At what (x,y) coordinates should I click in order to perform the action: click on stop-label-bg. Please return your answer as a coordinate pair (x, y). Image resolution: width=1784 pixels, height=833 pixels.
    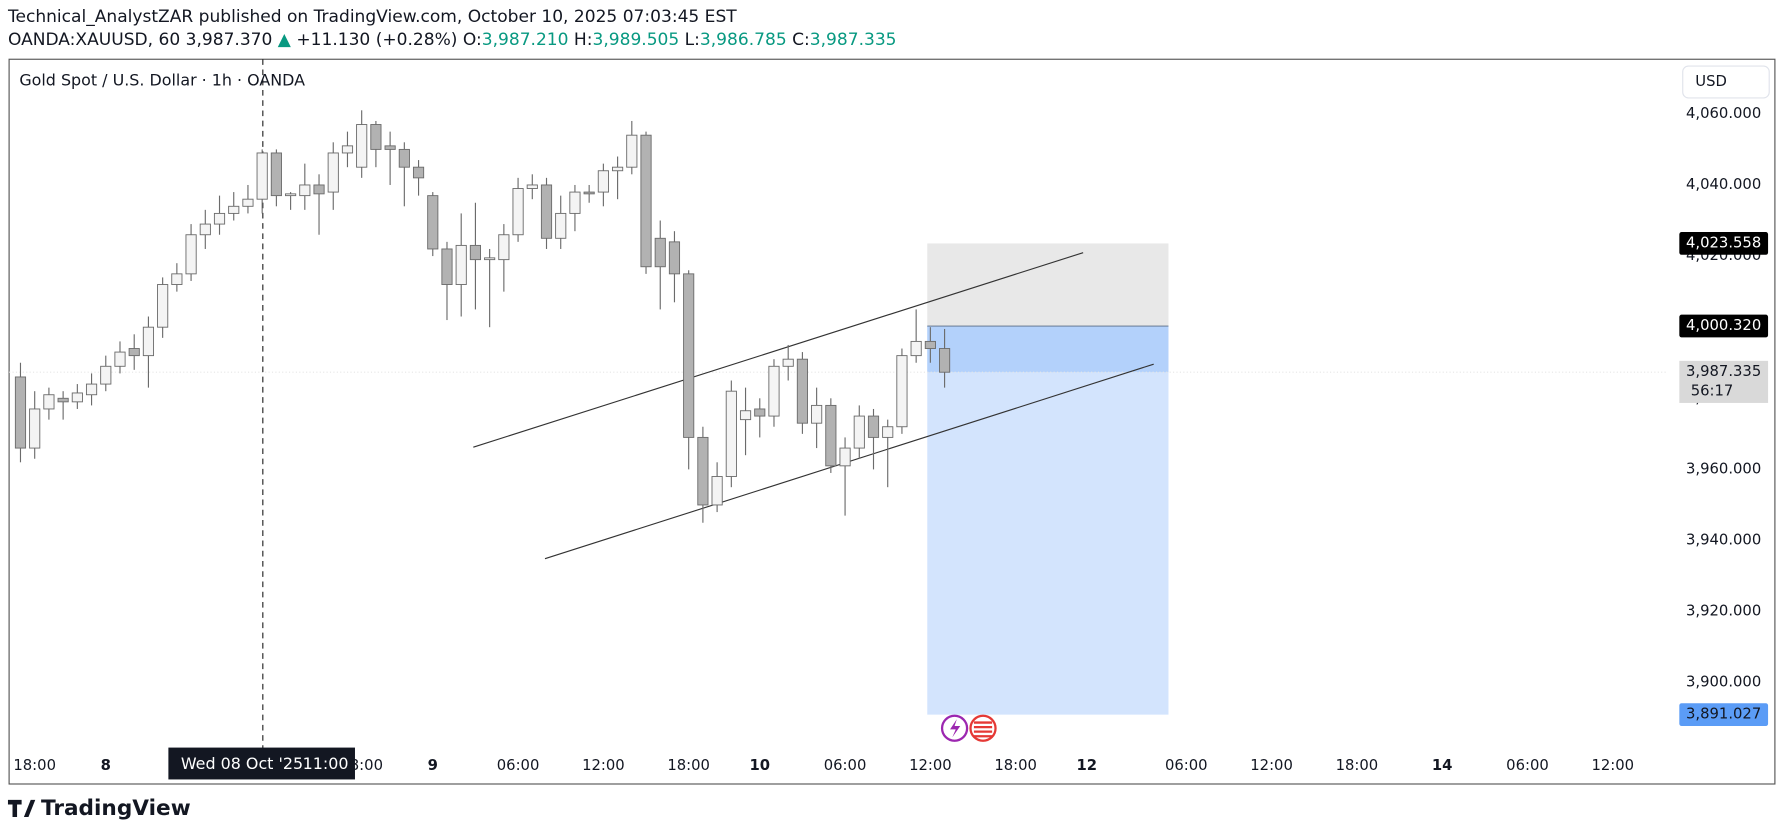
    Looking at the image, I should click on (1724, 243).